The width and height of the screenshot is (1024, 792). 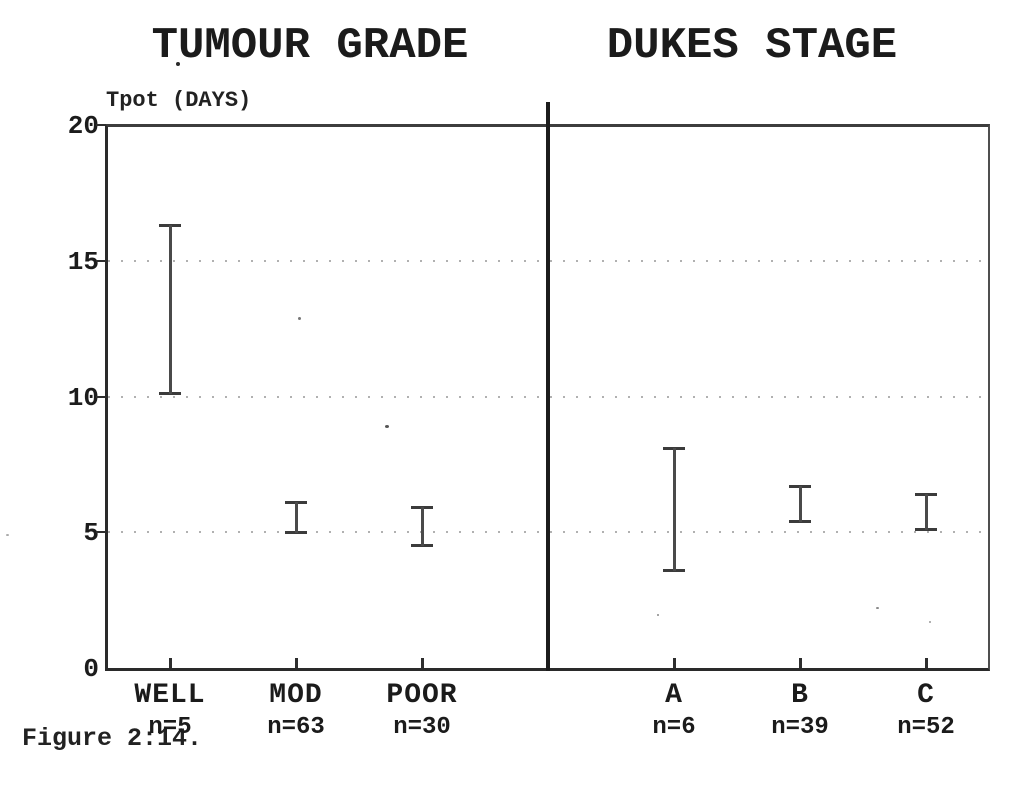 I want to click on y-axis-label: Tpot (DAYS), so click(x=179, y=100).